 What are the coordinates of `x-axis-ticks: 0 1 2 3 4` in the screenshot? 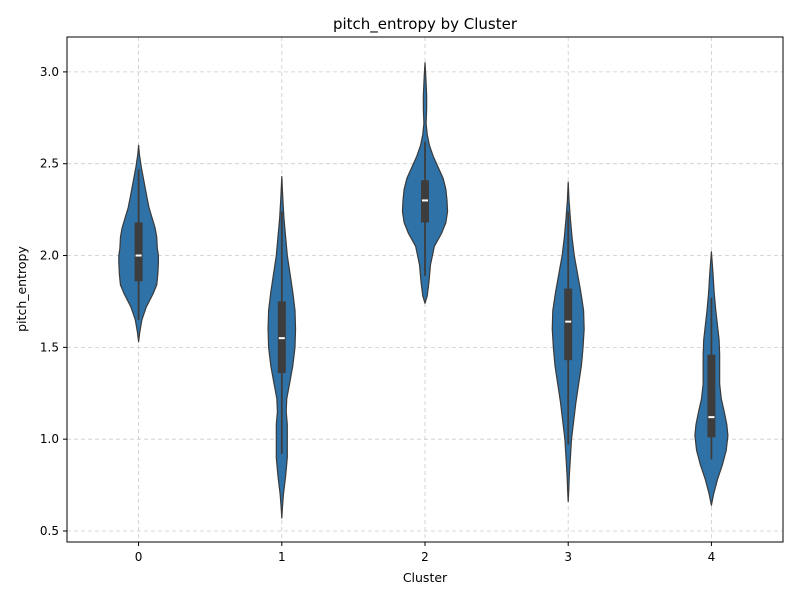 It's located at (425, 553).